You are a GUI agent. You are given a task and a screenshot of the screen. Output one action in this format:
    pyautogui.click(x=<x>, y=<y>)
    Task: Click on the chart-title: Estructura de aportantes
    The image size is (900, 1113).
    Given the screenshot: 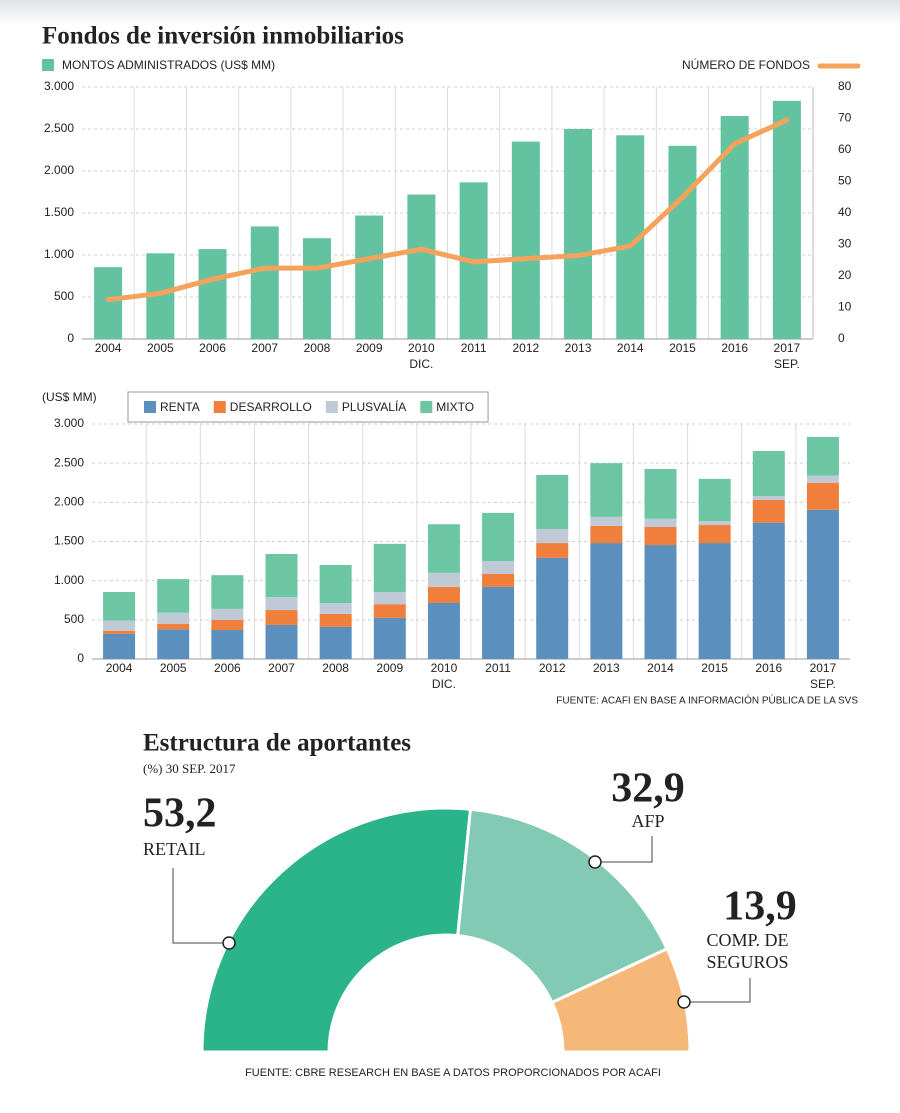 What is the action you would take?
    pyautogui.click(x=277, y=743)
    